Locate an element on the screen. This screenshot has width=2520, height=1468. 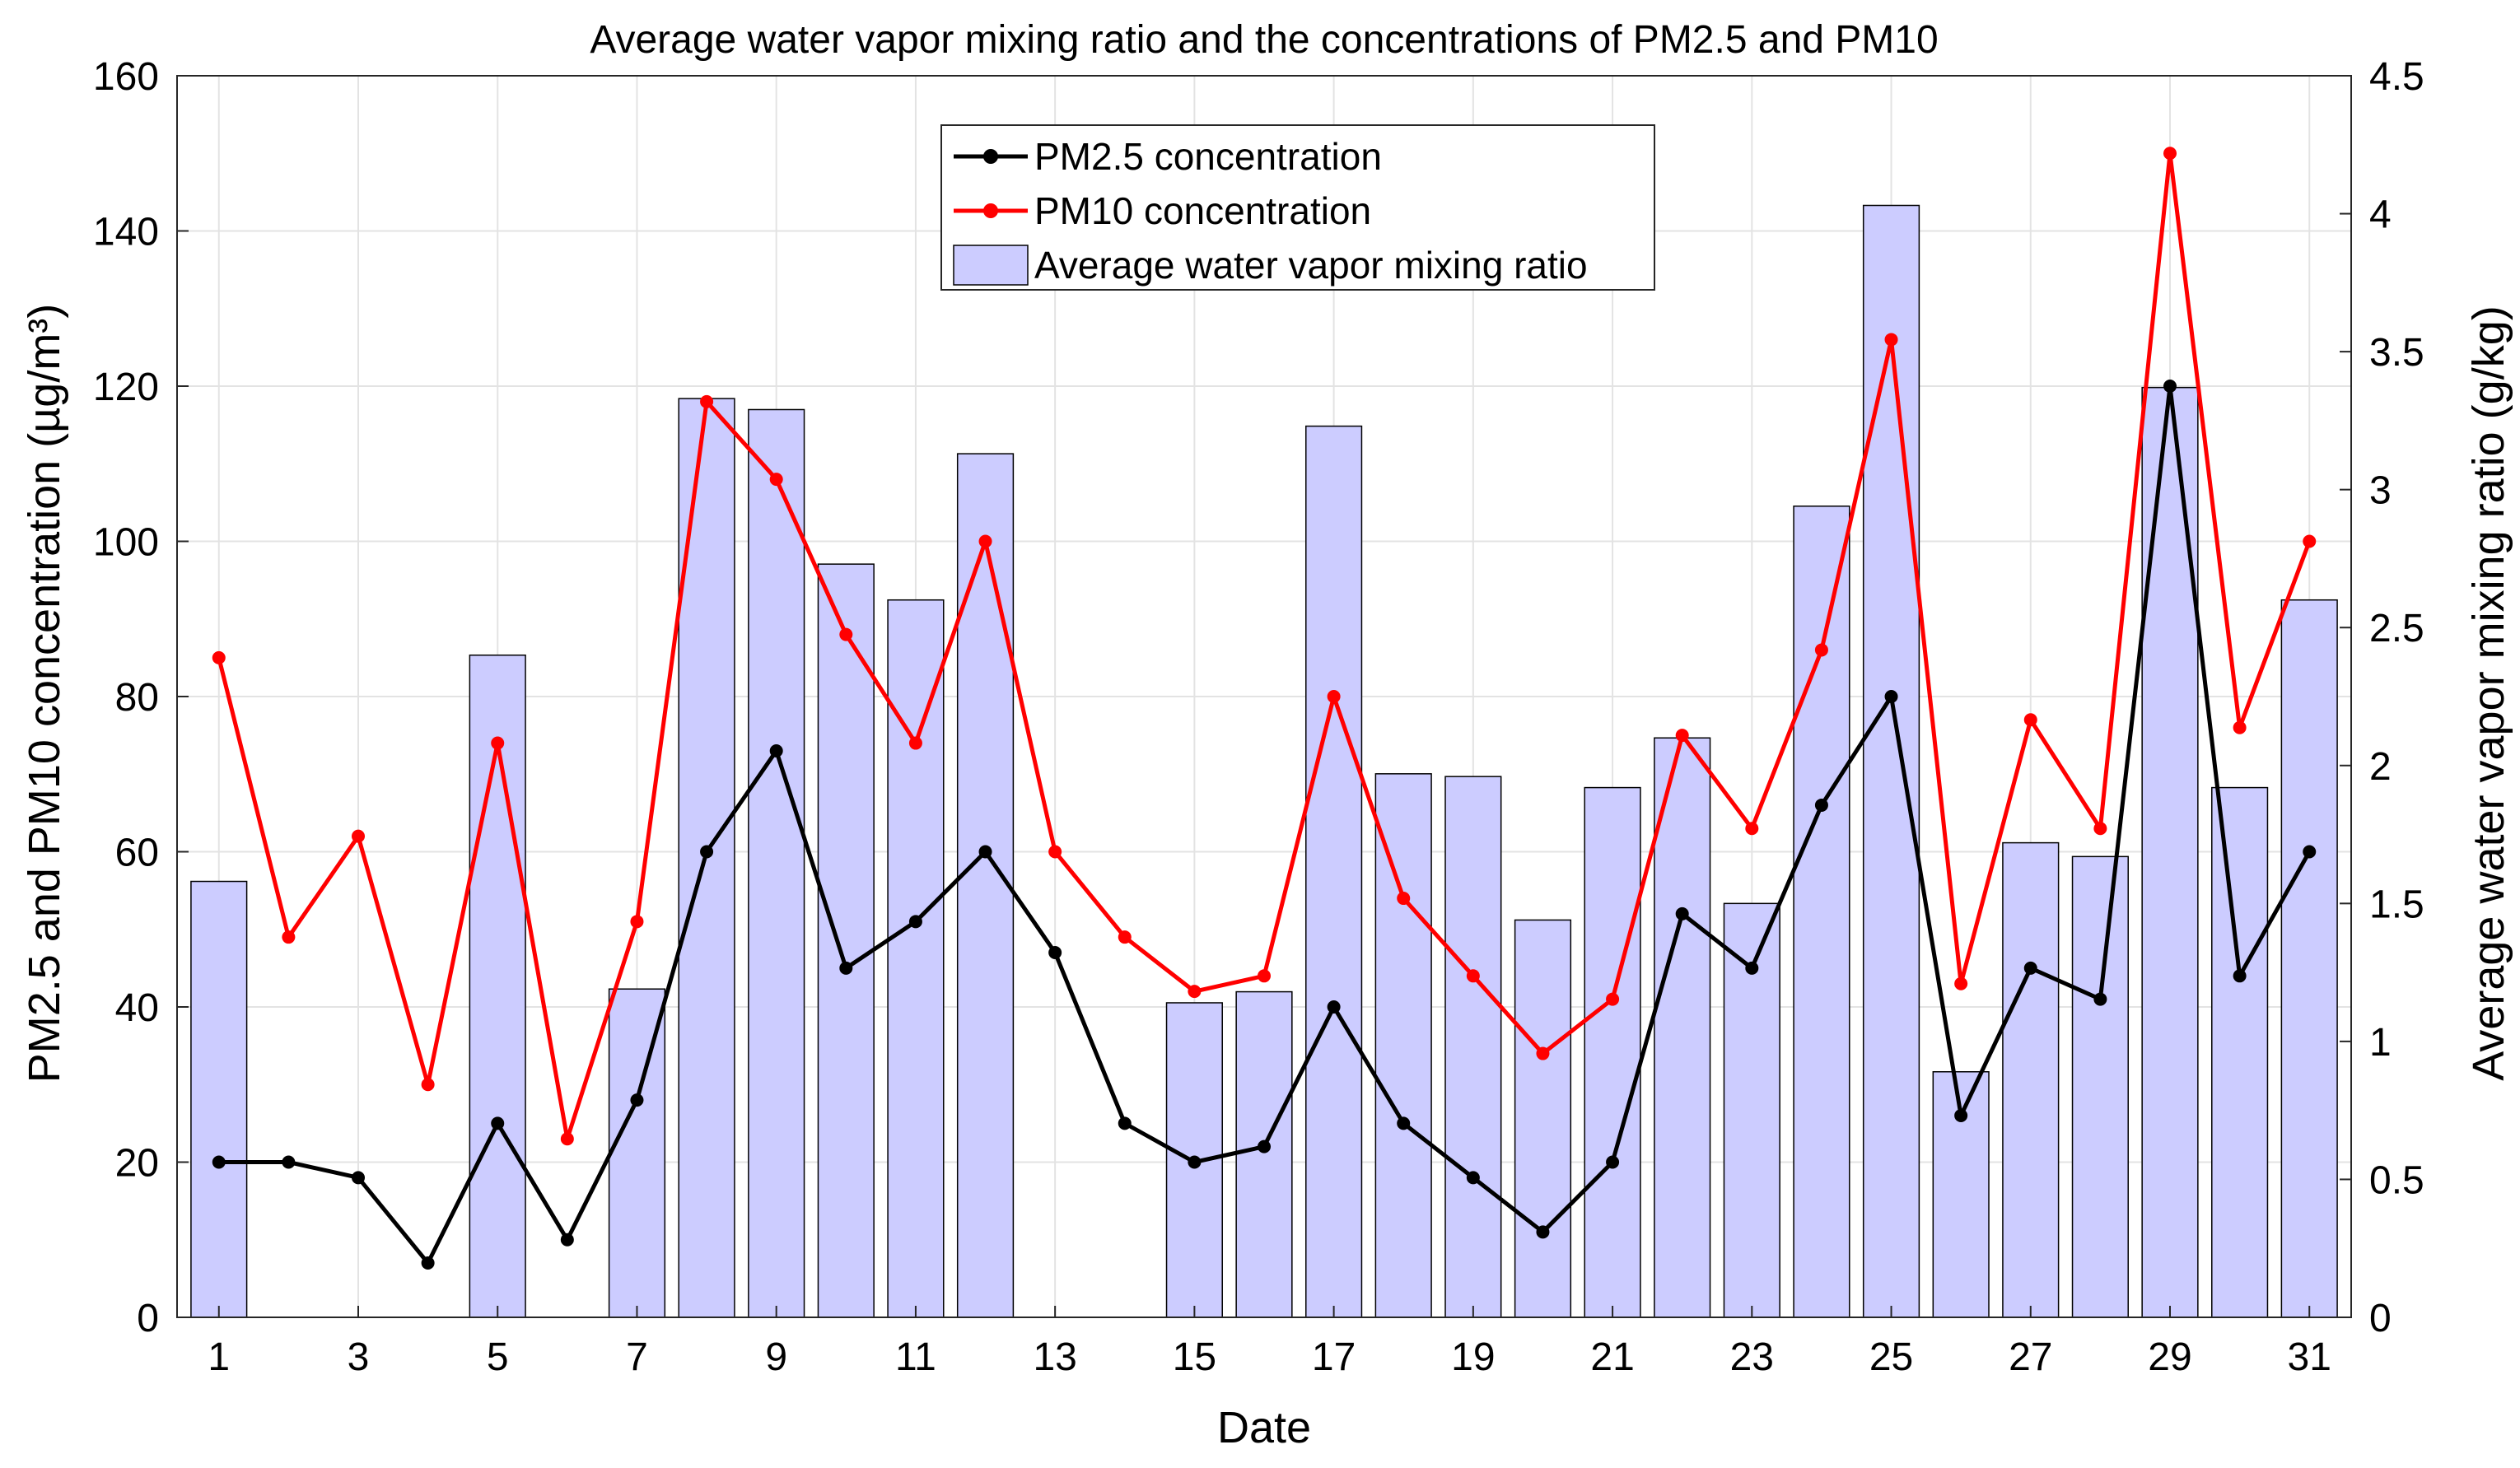
y-left-tick-label: 80 is located at coordinates (137, 698).